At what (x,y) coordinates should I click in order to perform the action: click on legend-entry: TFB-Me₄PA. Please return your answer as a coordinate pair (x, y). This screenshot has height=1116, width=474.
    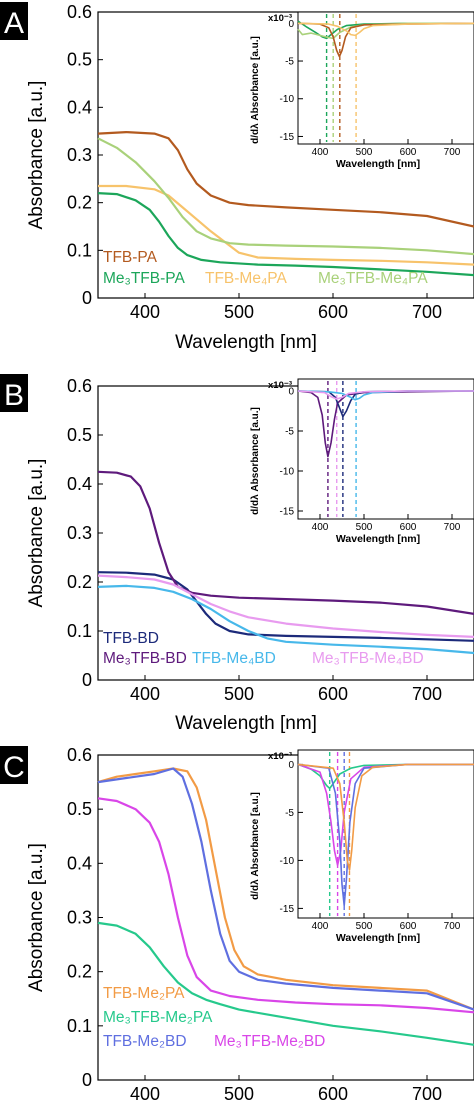
    Looking at the image, I should click on (246, 278).